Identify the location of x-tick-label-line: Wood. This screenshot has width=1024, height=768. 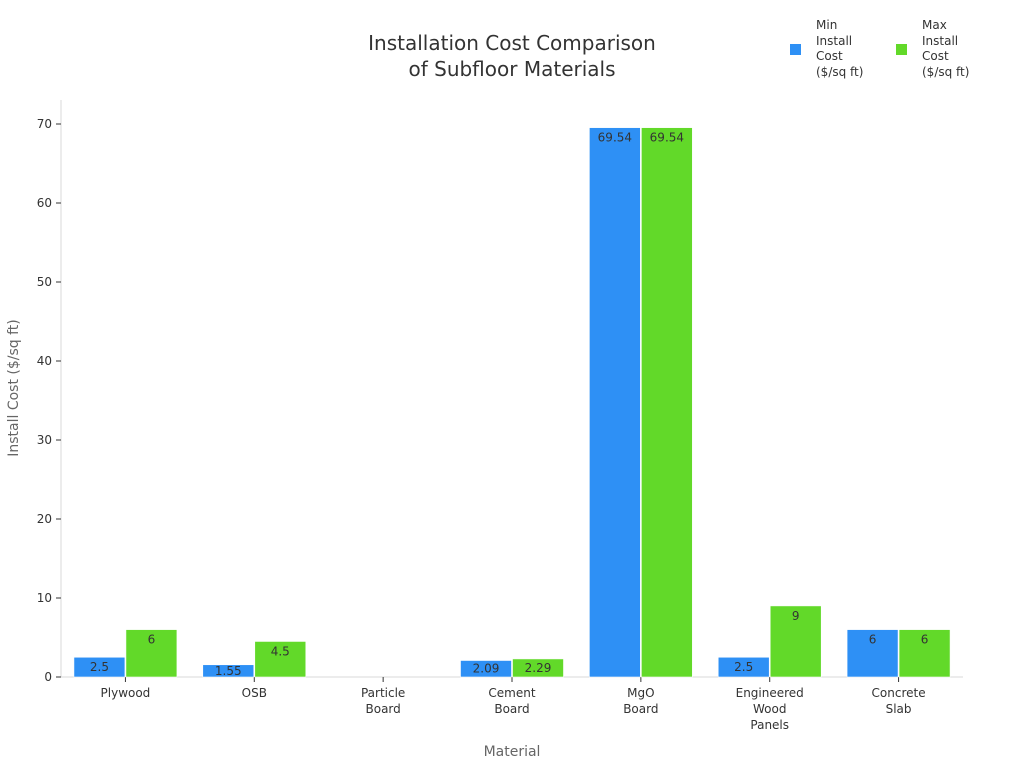
(769, 709).